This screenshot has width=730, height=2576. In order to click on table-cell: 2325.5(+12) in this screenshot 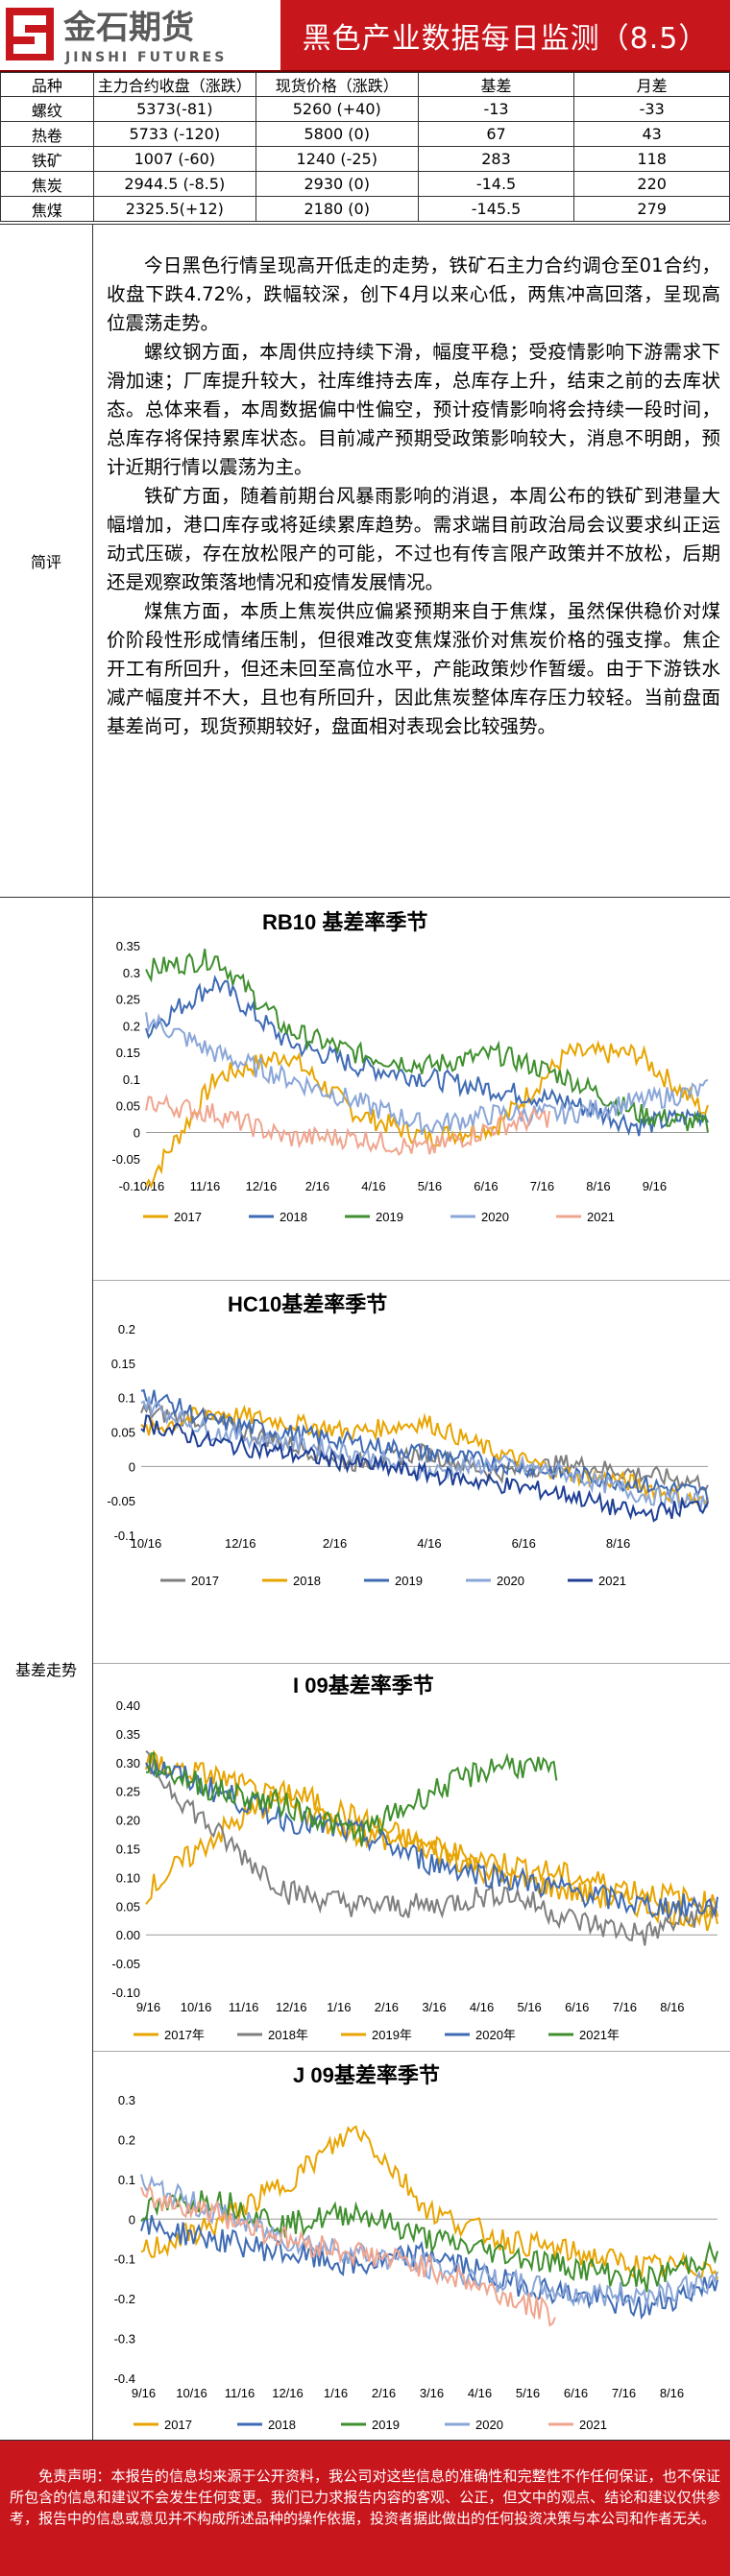, I will do `click(174, 209)`.